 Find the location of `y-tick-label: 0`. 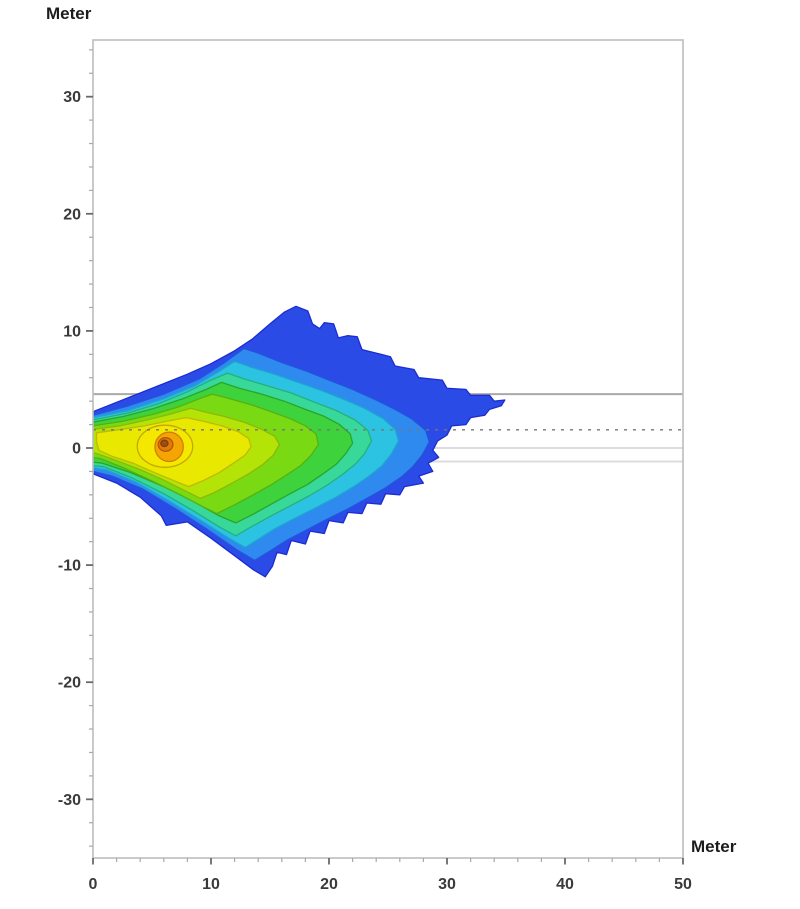

y-tick-label: 0 is located at coordinates (76, 449).